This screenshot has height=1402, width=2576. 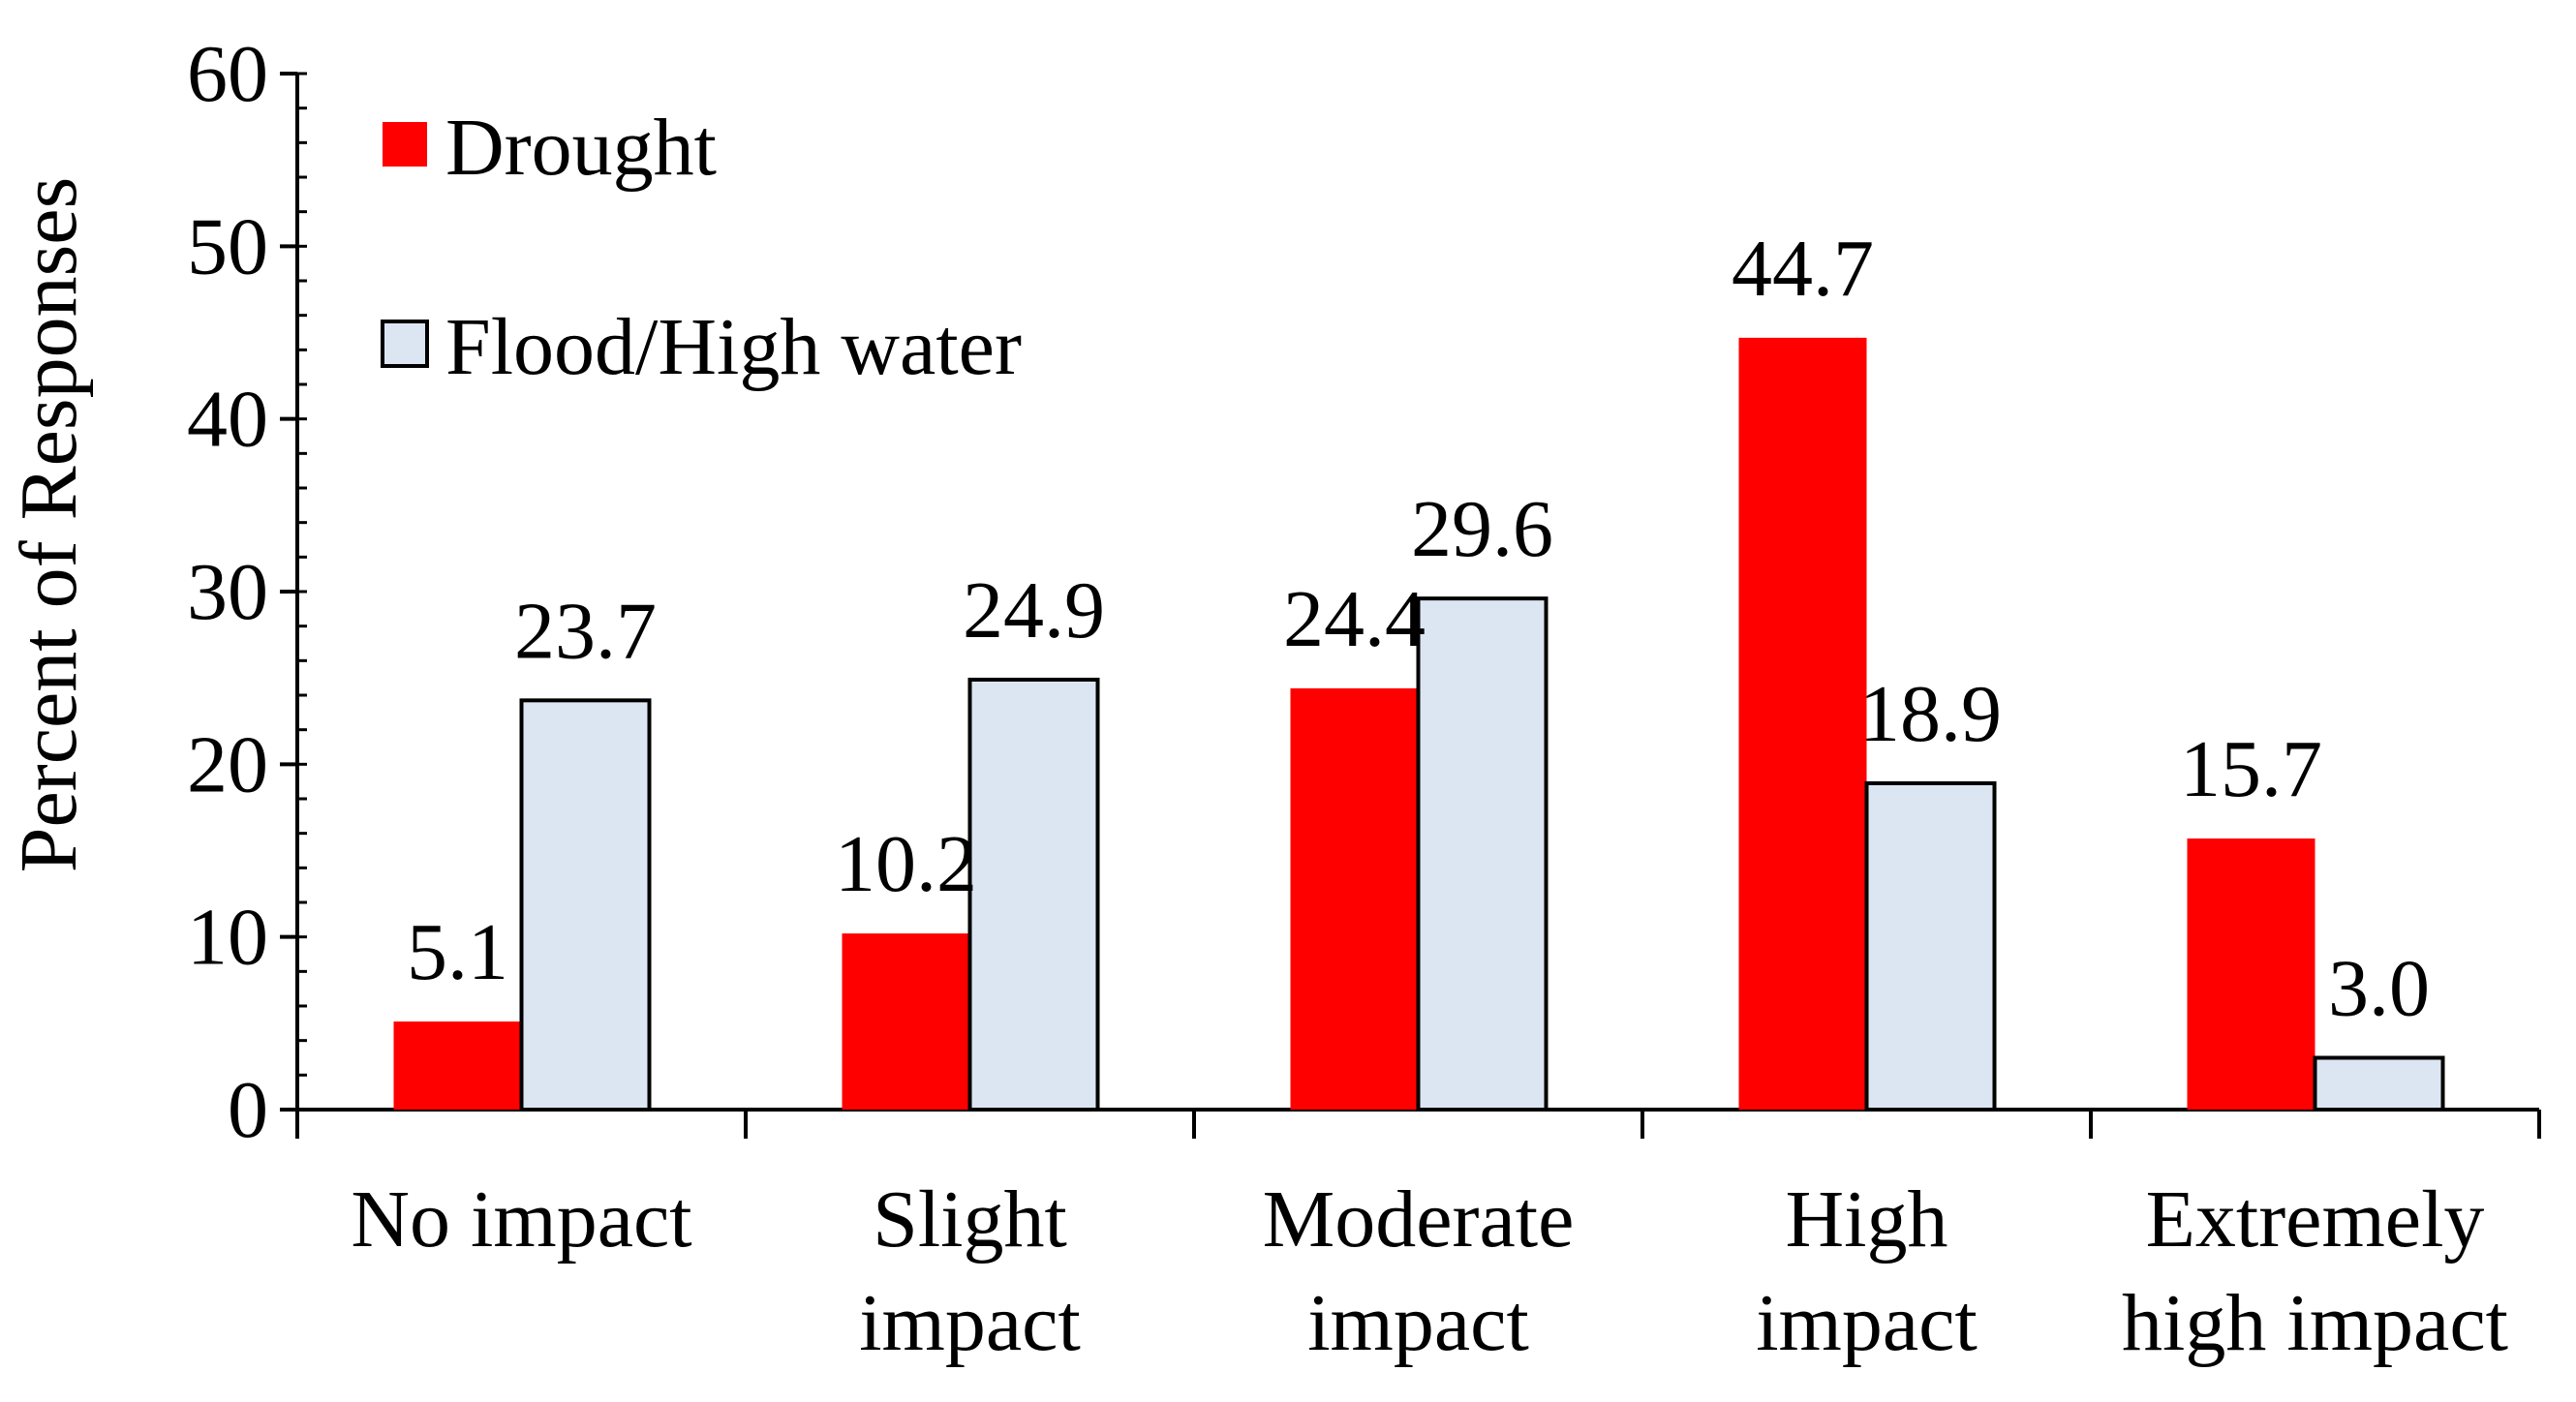 I want to click on x-category-label: high impact, so click(x=2315, y=1323).